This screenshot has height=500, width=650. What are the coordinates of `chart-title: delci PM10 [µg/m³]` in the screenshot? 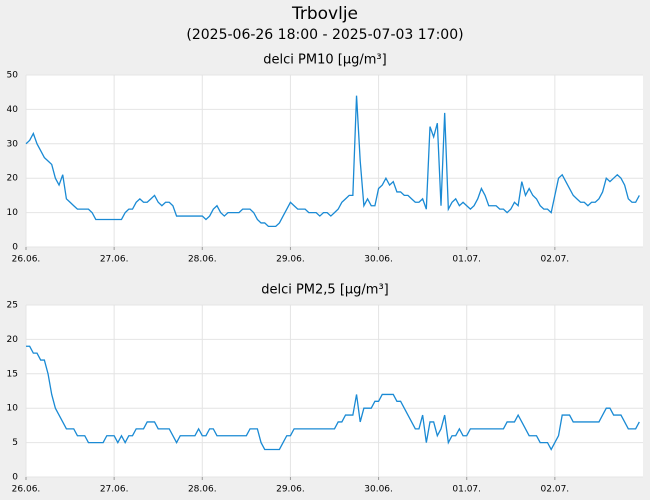 It's located at (324, 60).